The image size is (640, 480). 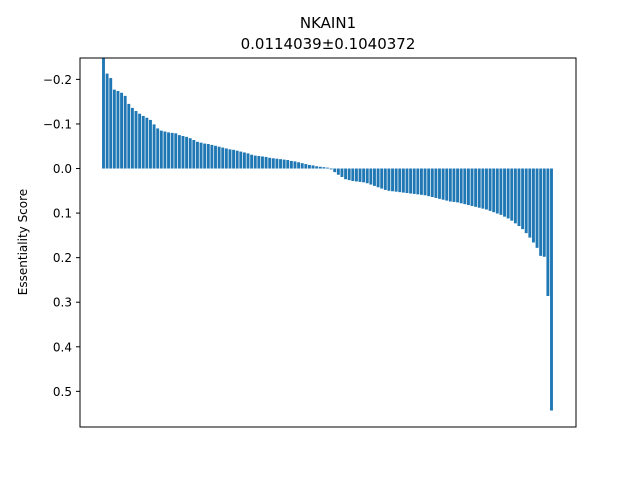 What do you see at coordinates (62, 258) in the screenshot?
I see `y-tick-label: 0.2` at bounding box center [62, 258].